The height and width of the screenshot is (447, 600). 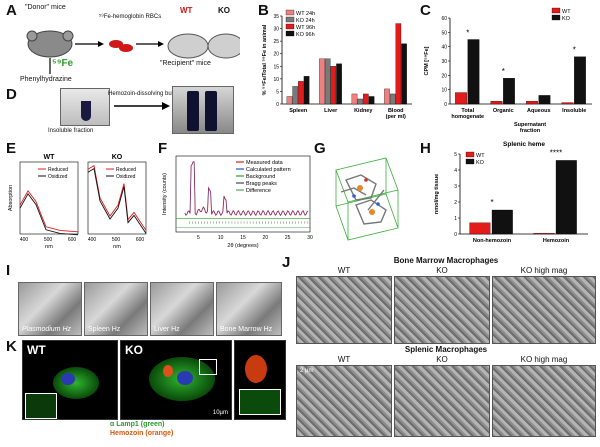 What do you see at coordinates (455, 171) in the screenshot?
I see `y-tick-label: 4` at bounding box center [455, 171].